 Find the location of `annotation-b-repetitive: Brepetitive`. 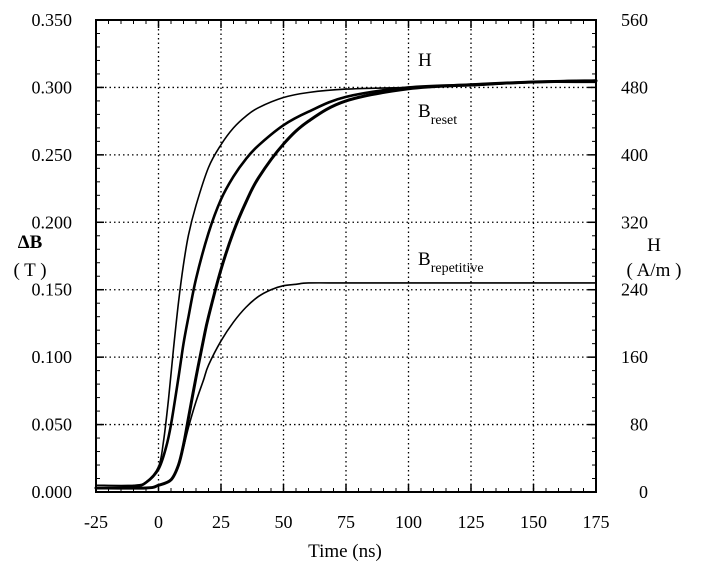

annotation-b-repetitive: Brepetitive is located at coordinates (451, 262).